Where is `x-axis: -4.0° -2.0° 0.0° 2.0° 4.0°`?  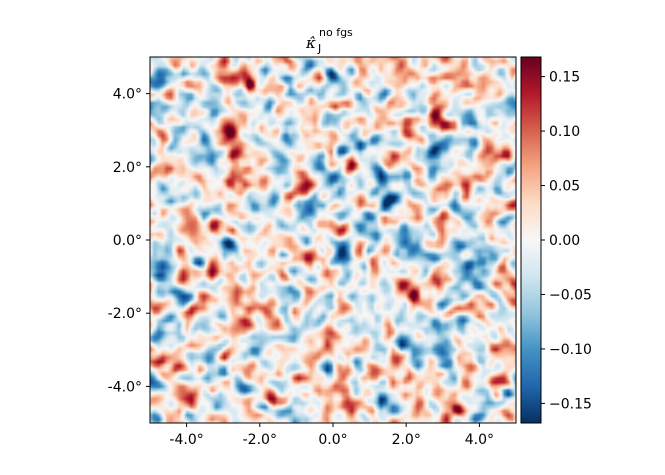
x-axis: -4.0° -2.0° 0.0° 2.0° 4.0° is located at coordinates (331, 435).